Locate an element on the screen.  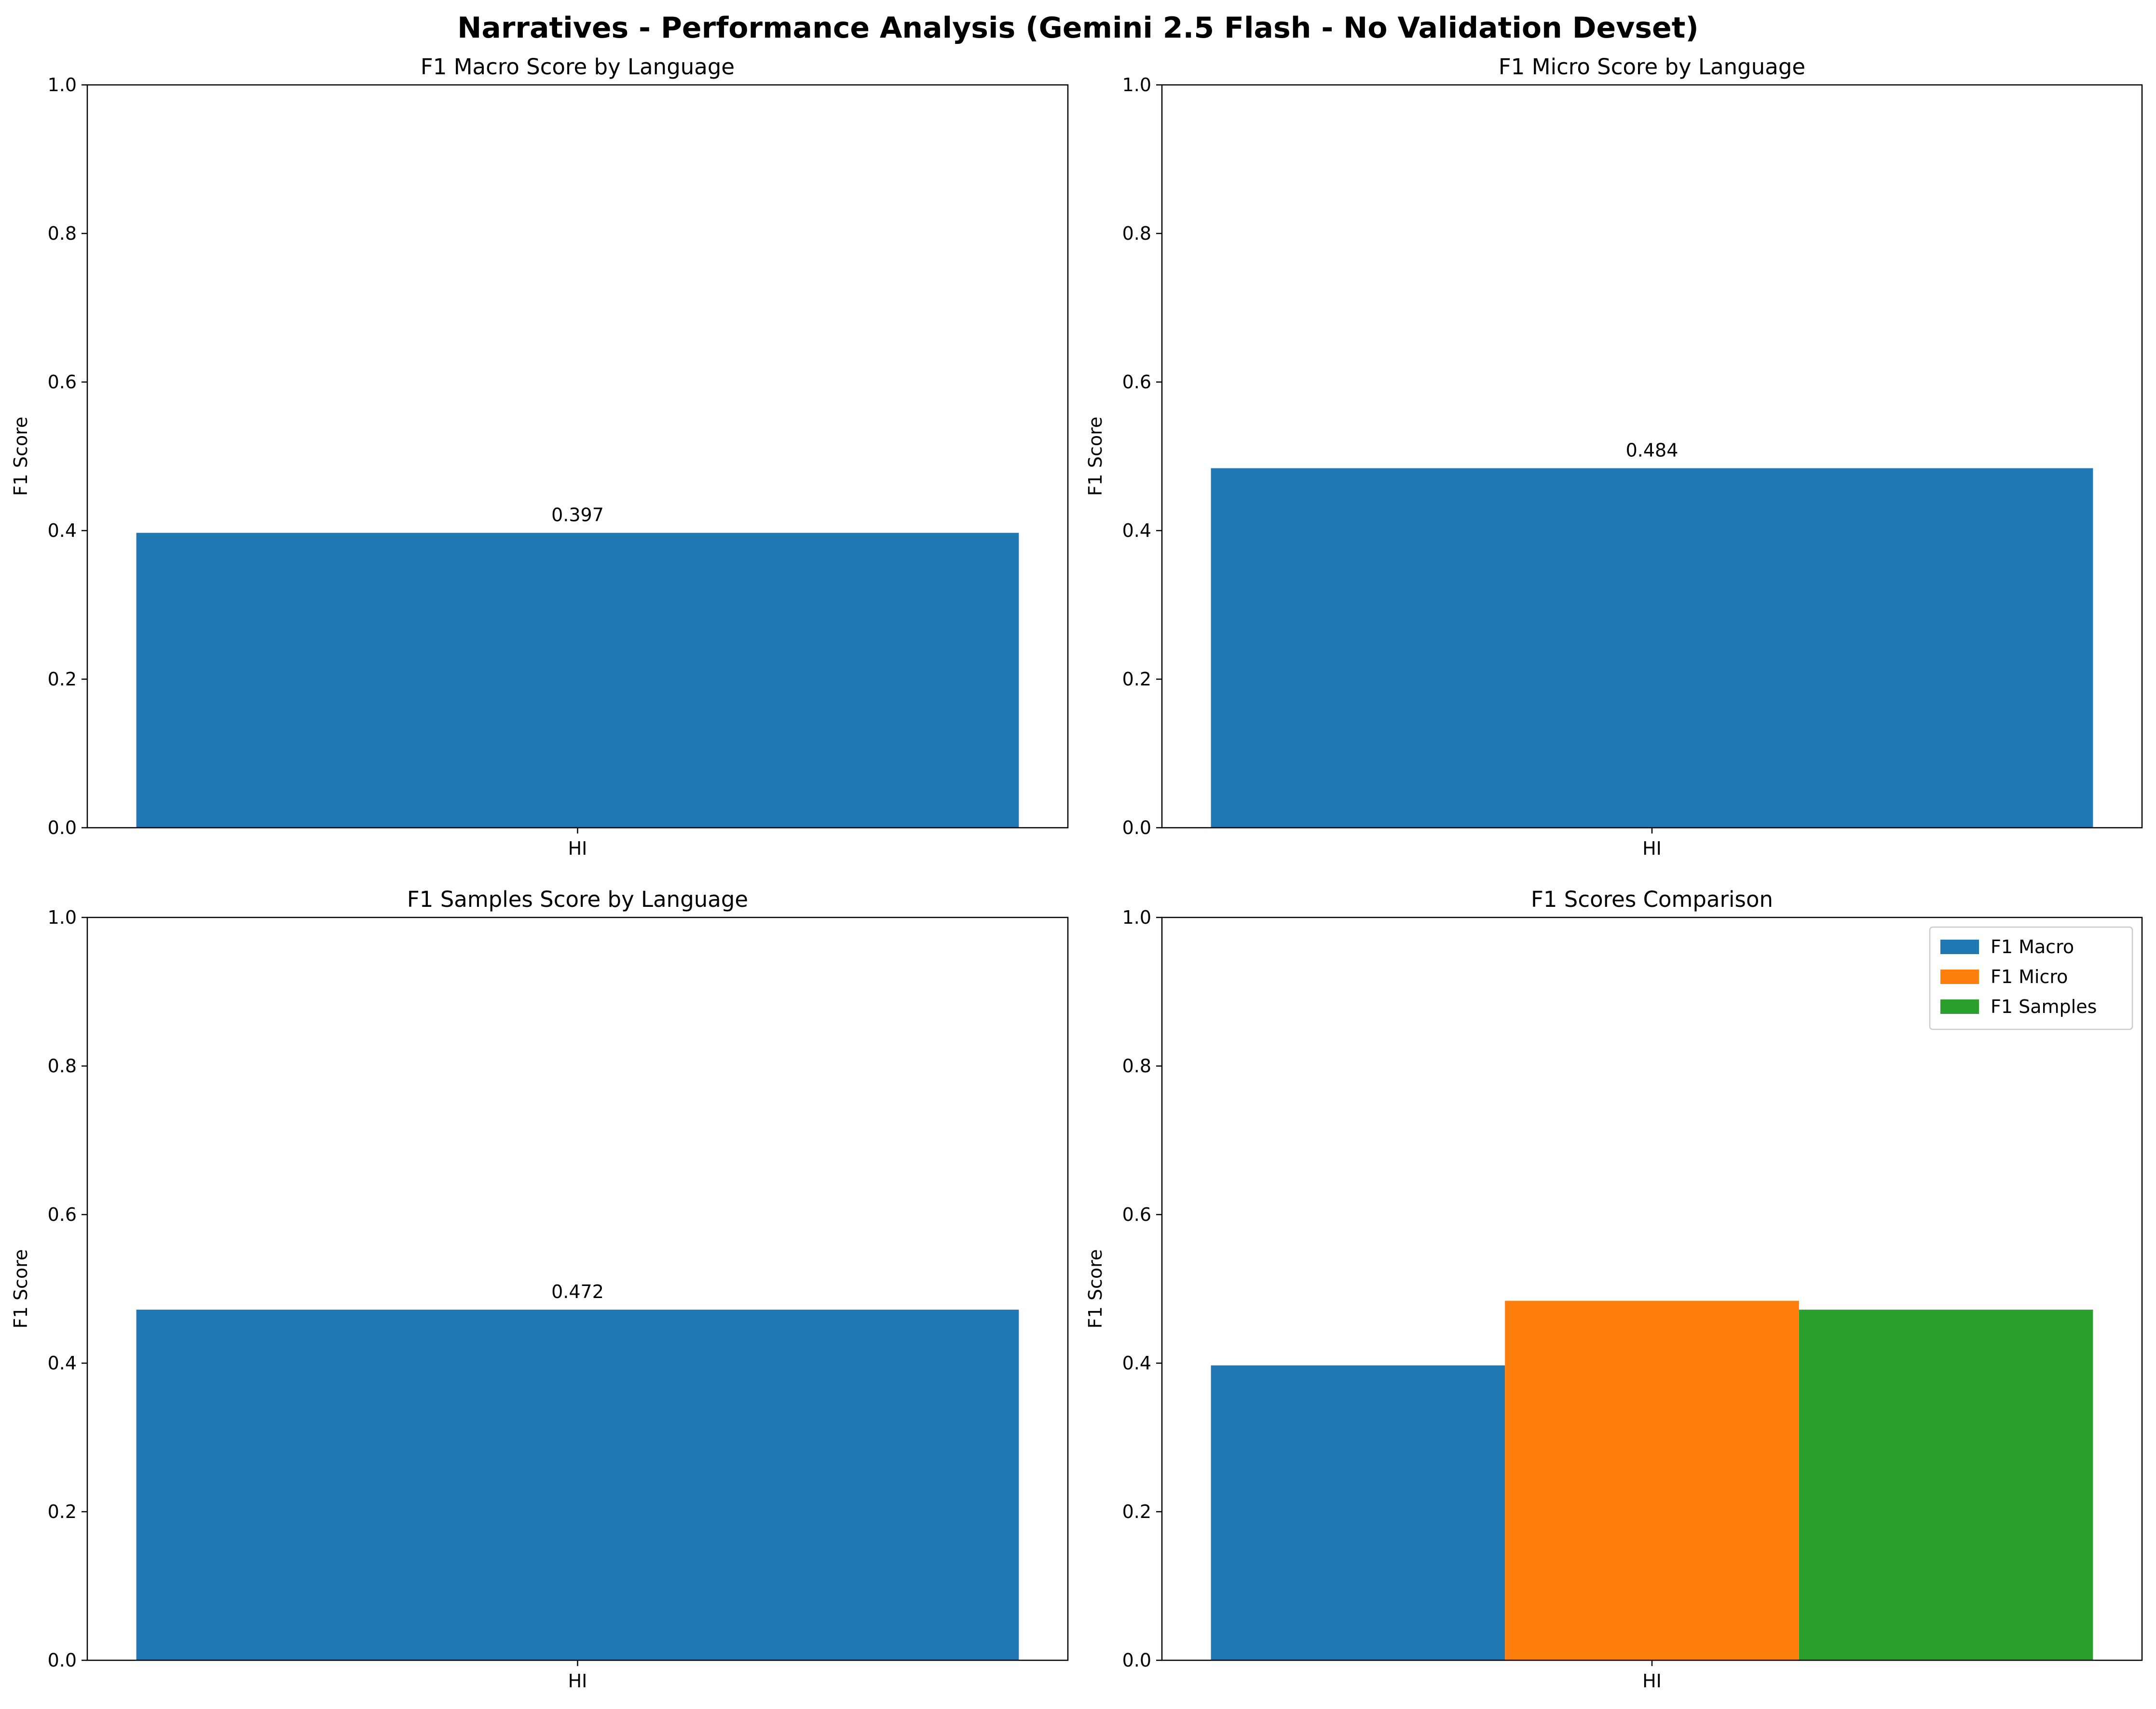
panel-title: F1 Samples Score by Language is located at coordinates (577, 899).